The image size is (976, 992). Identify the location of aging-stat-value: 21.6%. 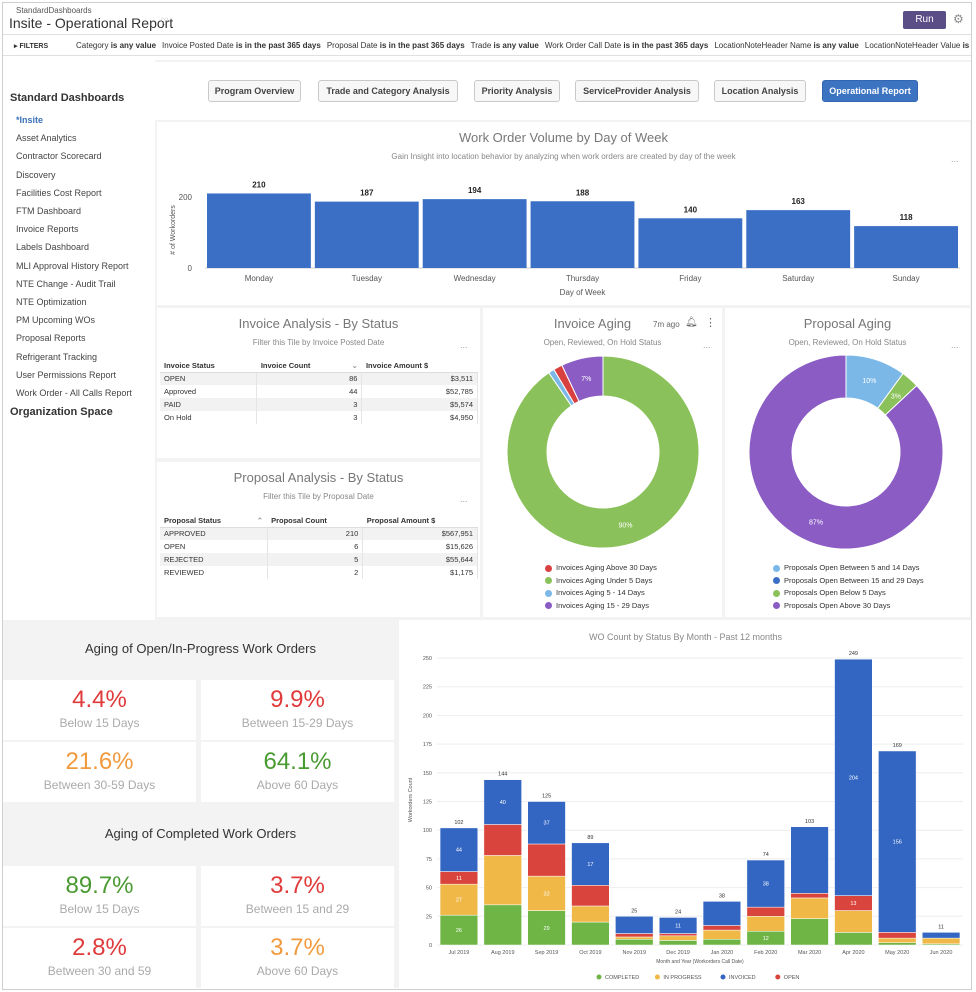
(99, 761).